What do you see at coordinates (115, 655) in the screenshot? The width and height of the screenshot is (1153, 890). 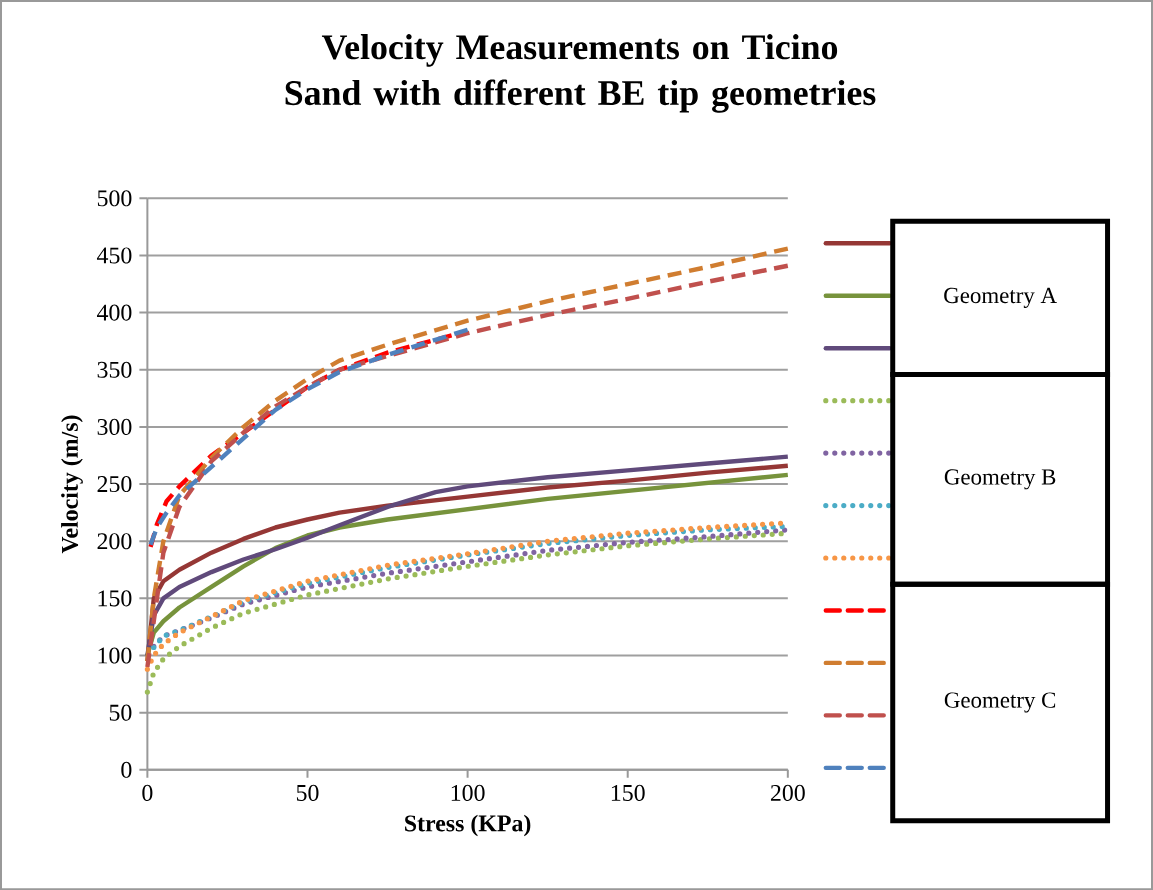 I see `y-tick-label: 100` at bounding box center [115, 655].